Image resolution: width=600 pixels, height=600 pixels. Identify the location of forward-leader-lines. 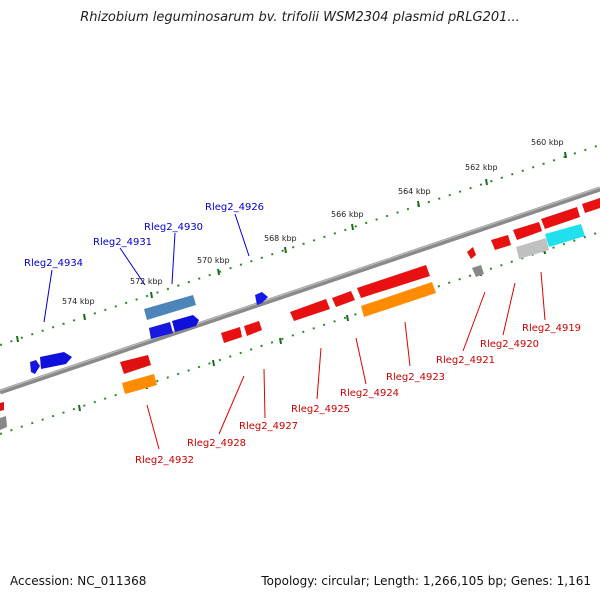
(146, 268).